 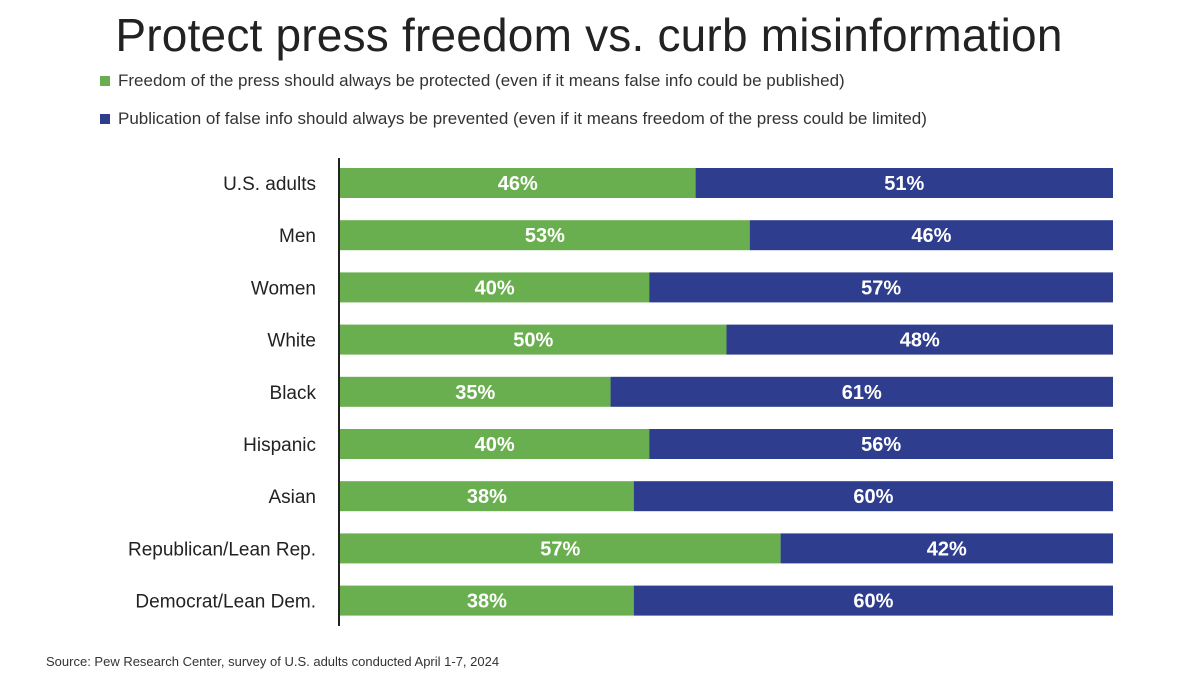 I want to click on data-label-prevent: 42%, so click(x=947, y=549).